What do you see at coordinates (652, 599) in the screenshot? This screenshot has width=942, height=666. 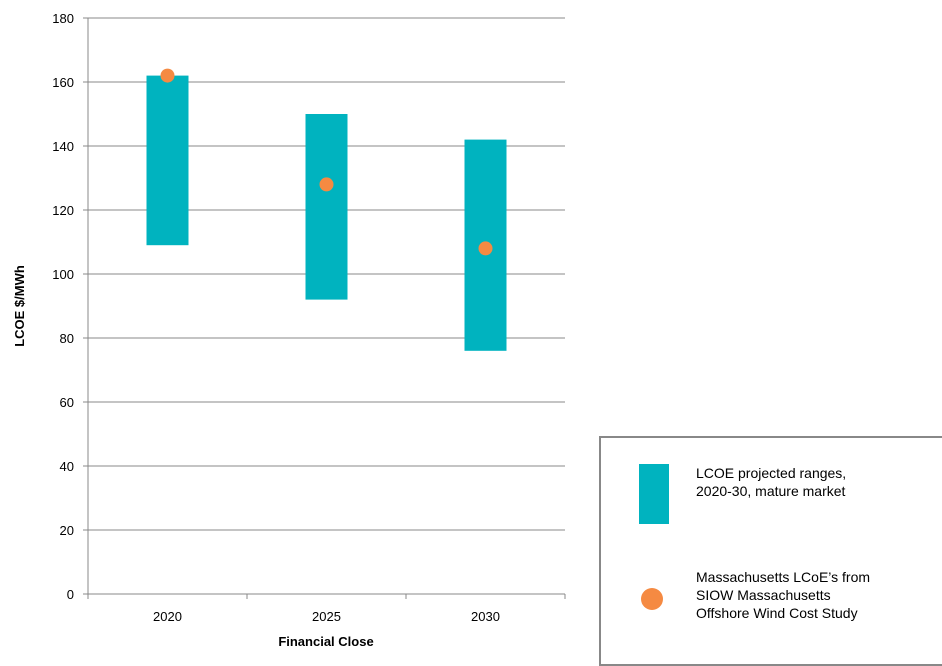 I see `legend-swatch-point` at bounding box center [652, 599].